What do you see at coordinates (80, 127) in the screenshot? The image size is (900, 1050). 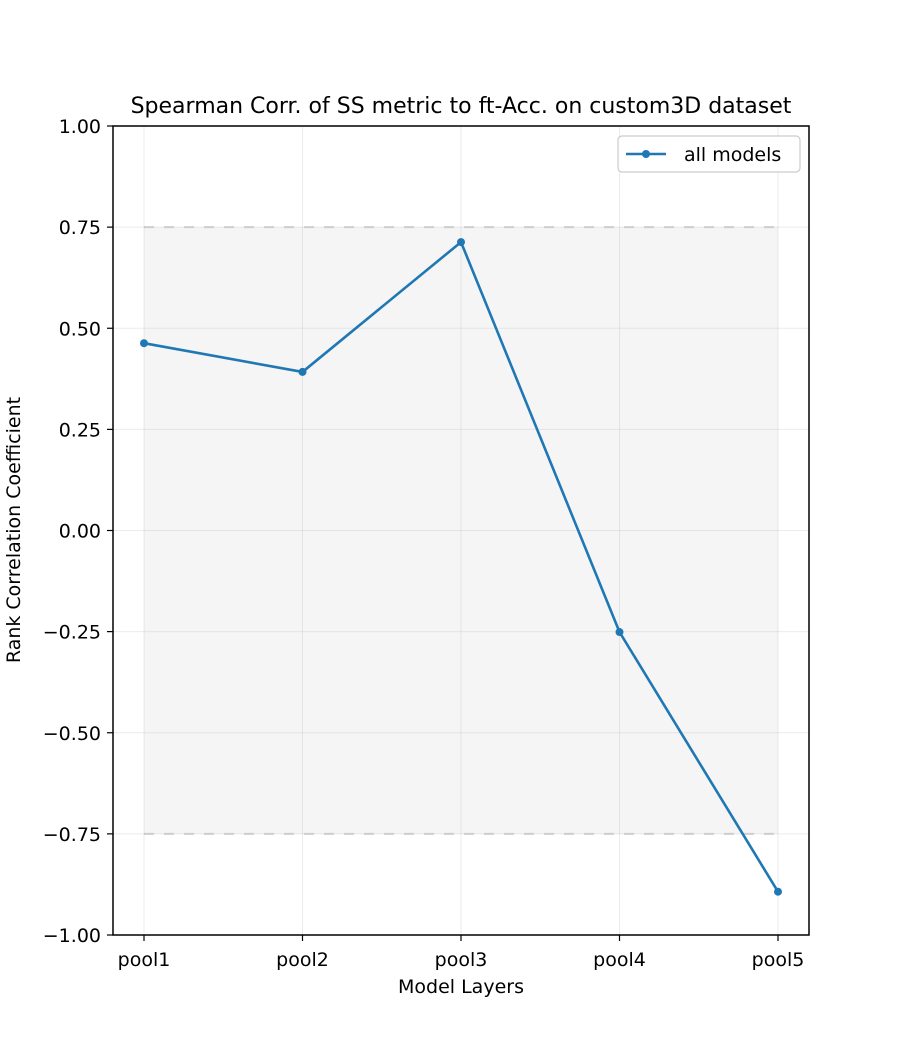 I see `y-tick-label-0: 1.00` at bounding box center [80, 127].